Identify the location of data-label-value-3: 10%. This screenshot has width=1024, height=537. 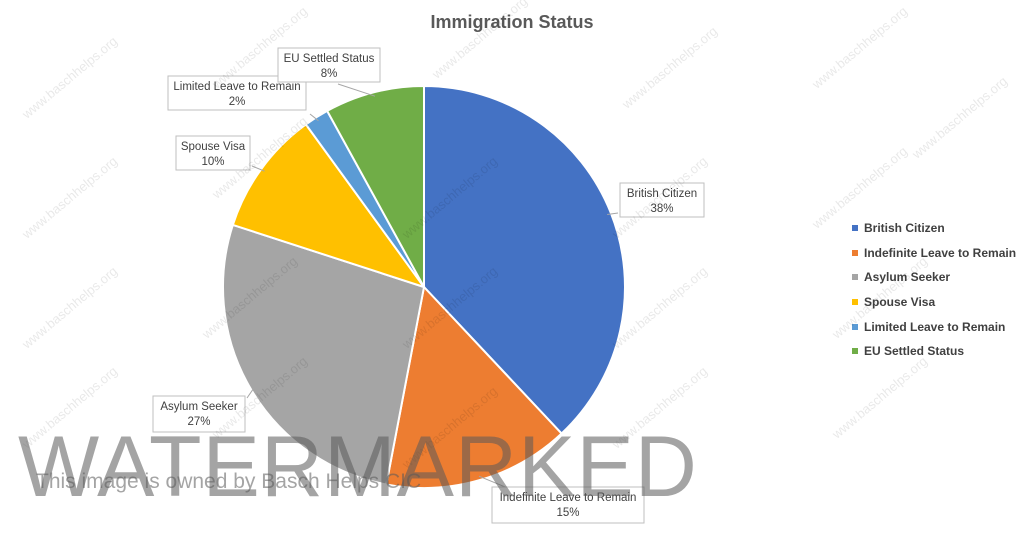
(212, 162).